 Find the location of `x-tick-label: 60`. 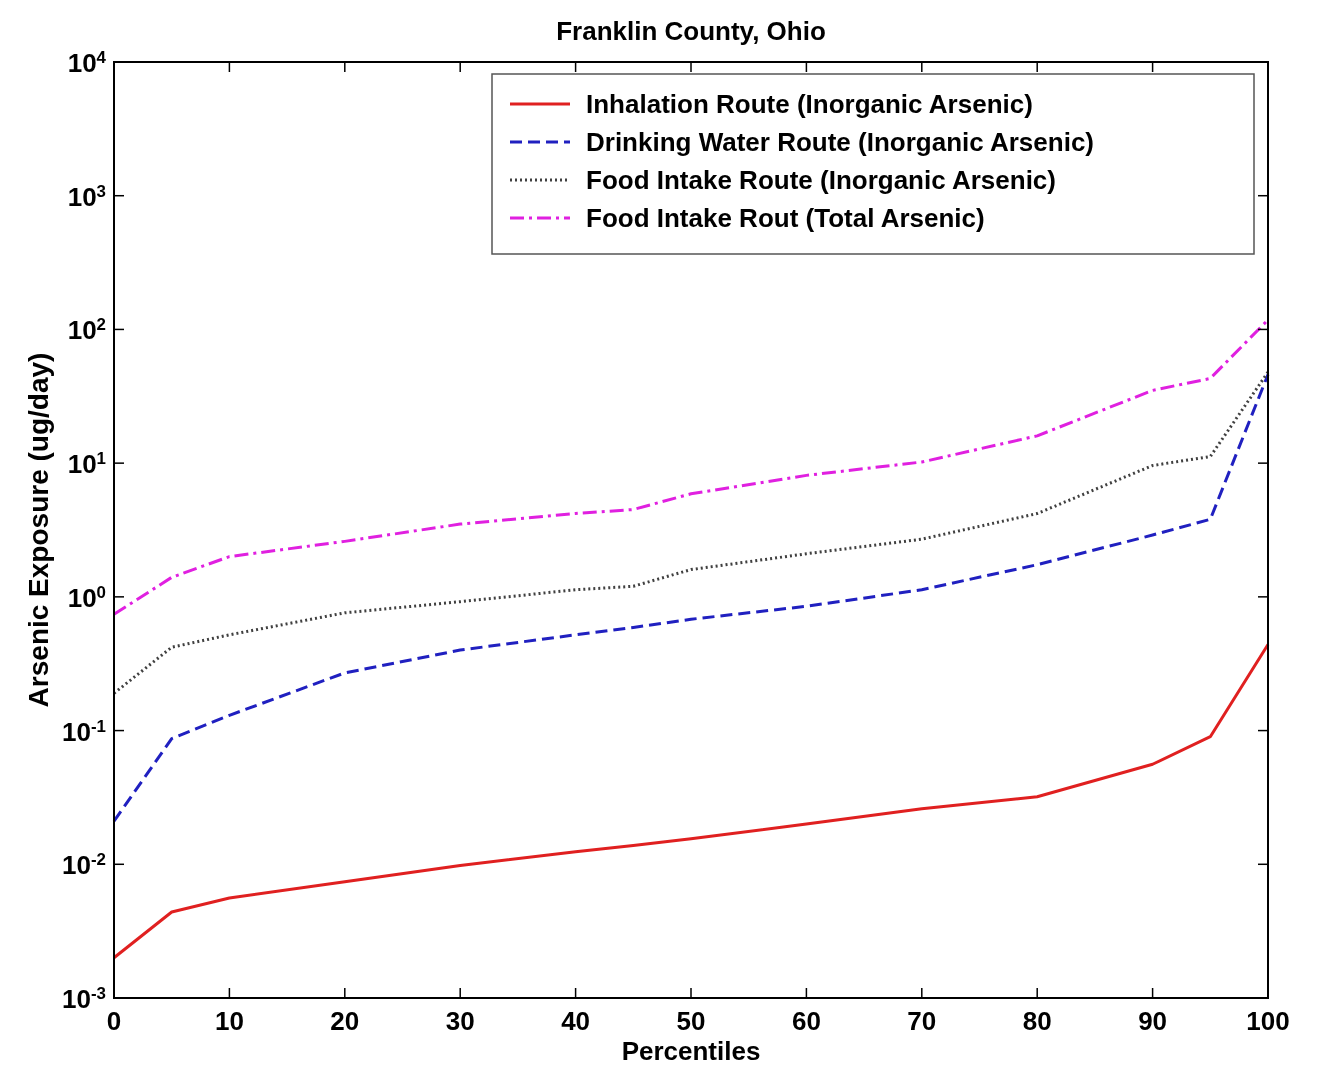

x-tick-label: 60 is located at coordinates (806, 1021).